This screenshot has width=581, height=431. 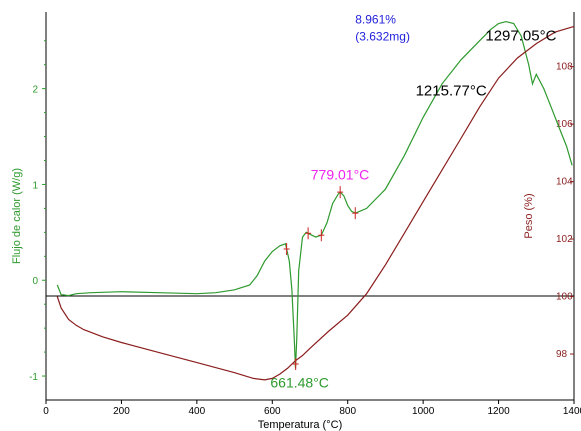 What do you see at coordinates (197, 411) in the screenshot?
I see `x-tick-label: 400` at bounding box center [197, 411].